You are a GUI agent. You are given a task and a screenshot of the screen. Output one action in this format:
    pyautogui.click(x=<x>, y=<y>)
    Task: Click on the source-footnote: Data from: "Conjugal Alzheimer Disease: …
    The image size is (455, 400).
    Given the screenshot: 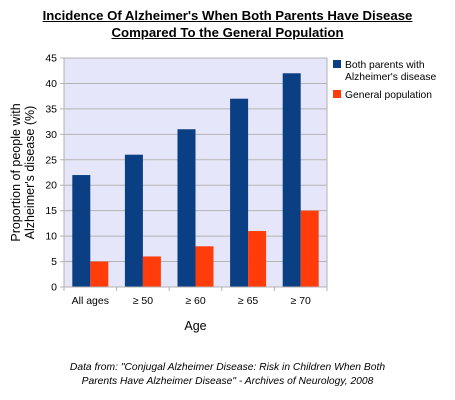 What is the action you would take?
    pyautogui.click(x=227, y=375)
    